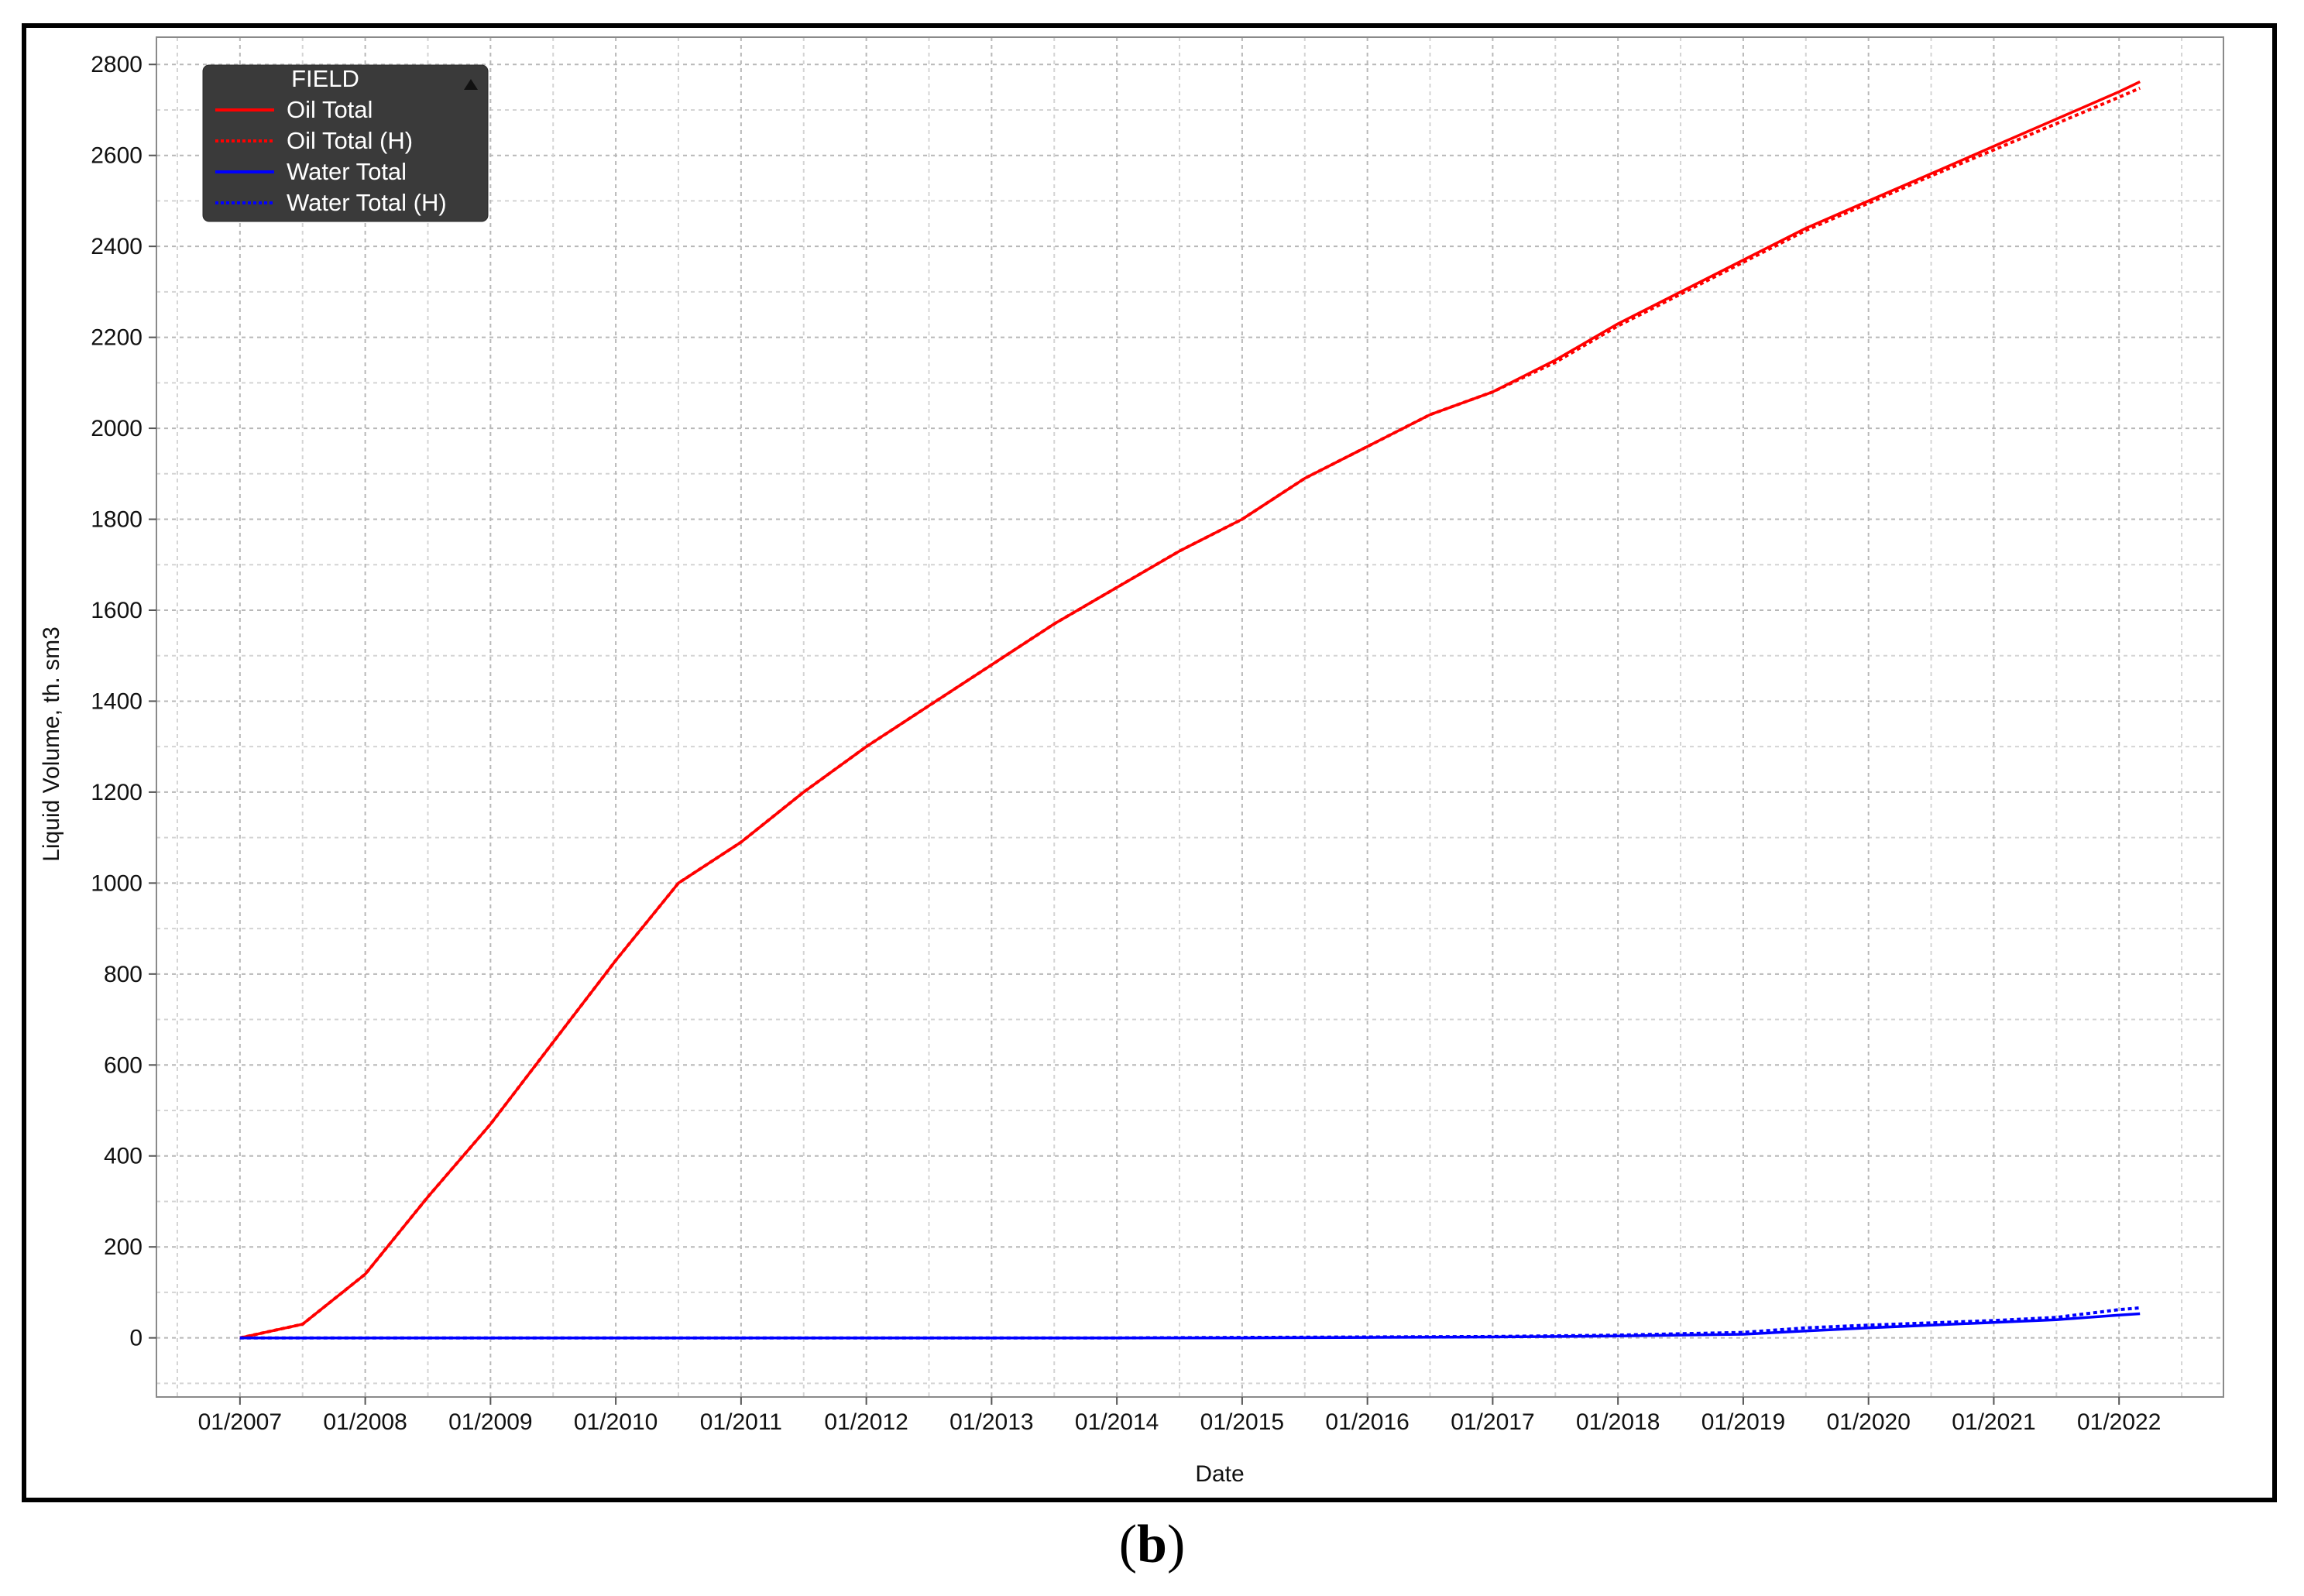 The width and height of the screenshot is (2304, 1596). Describe the element at coordinates (116, 610) in the screenshot. I see `y-tick-label: 1600` at that location.